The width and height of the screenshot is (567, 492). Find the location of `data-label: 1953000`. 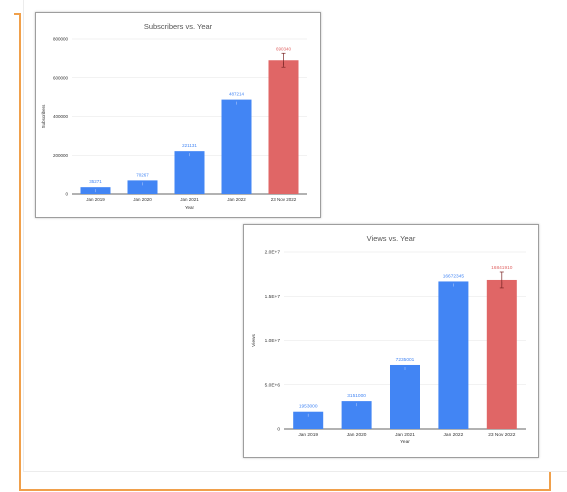

data-label: 1953000 is located at coordinates (308, 407).